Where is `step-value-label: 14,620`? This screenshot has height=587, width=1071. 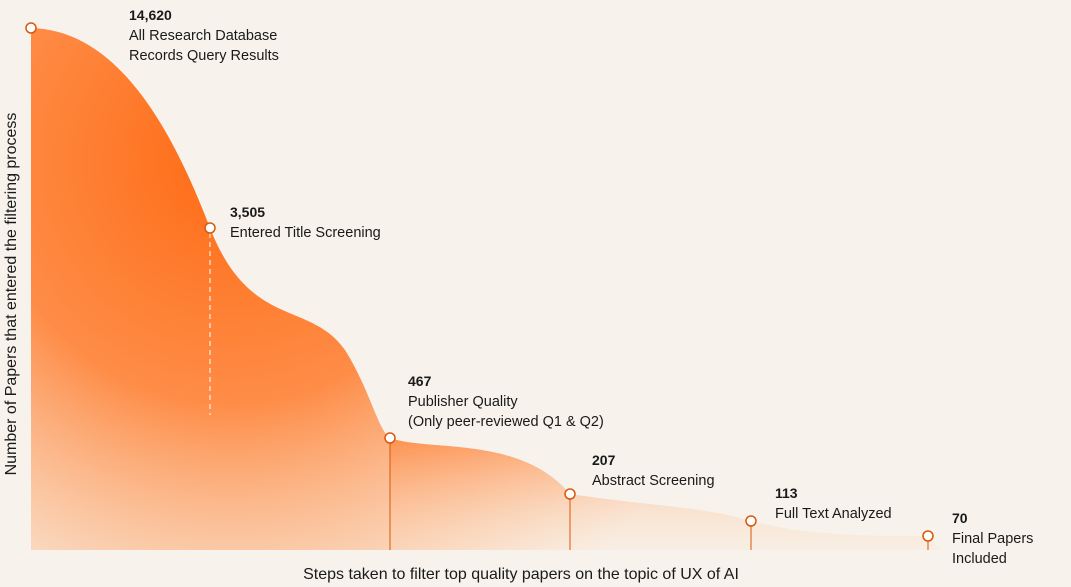
step-value-label: 14,620 is located at coordinates (150, 15).